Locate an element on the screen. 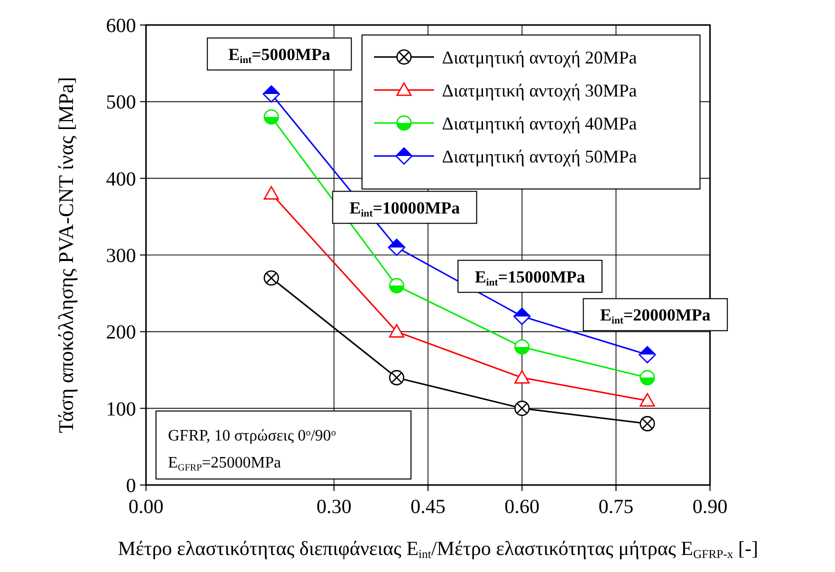 This screenshot has width=835, height=572. y-tick-label: 100 is located at coordinates (121, 409).